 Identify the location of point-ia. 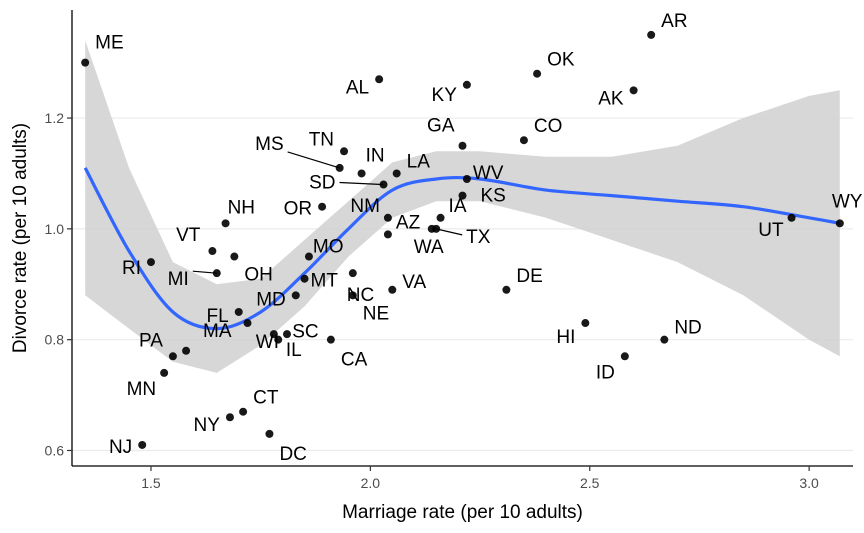
(440, 217).